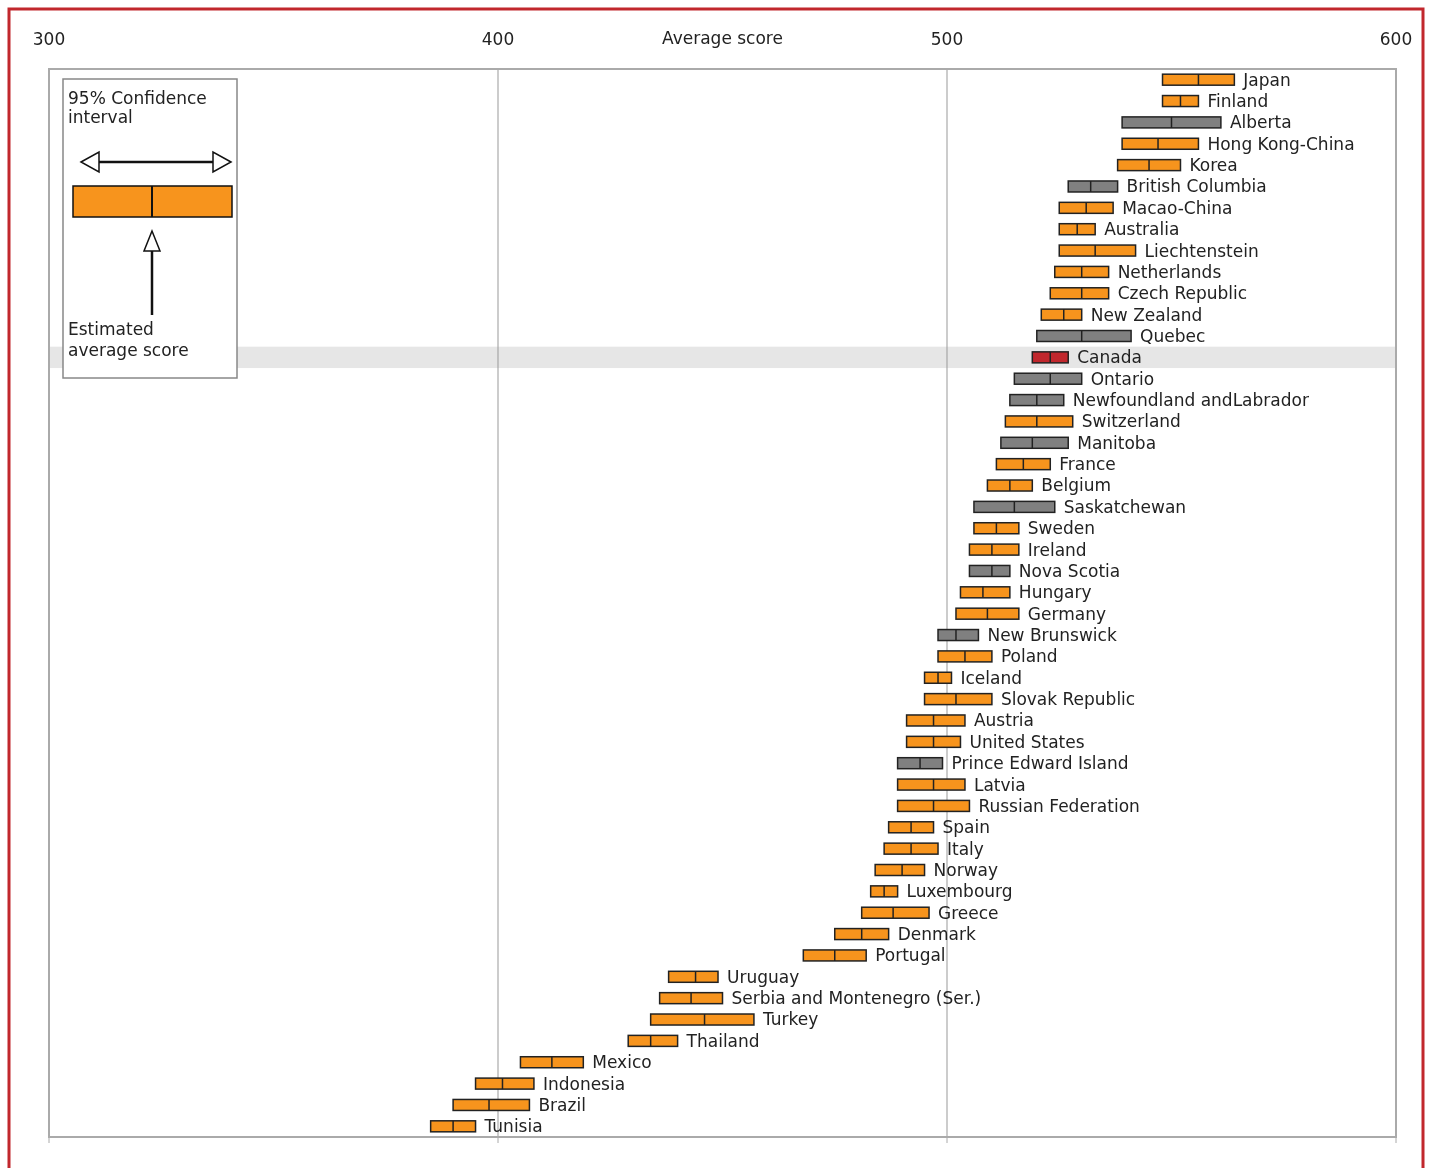  Describe the element at coordinates (959, 891) in the screenshot. I see `y-tick-label: Luxembourg` at that location.